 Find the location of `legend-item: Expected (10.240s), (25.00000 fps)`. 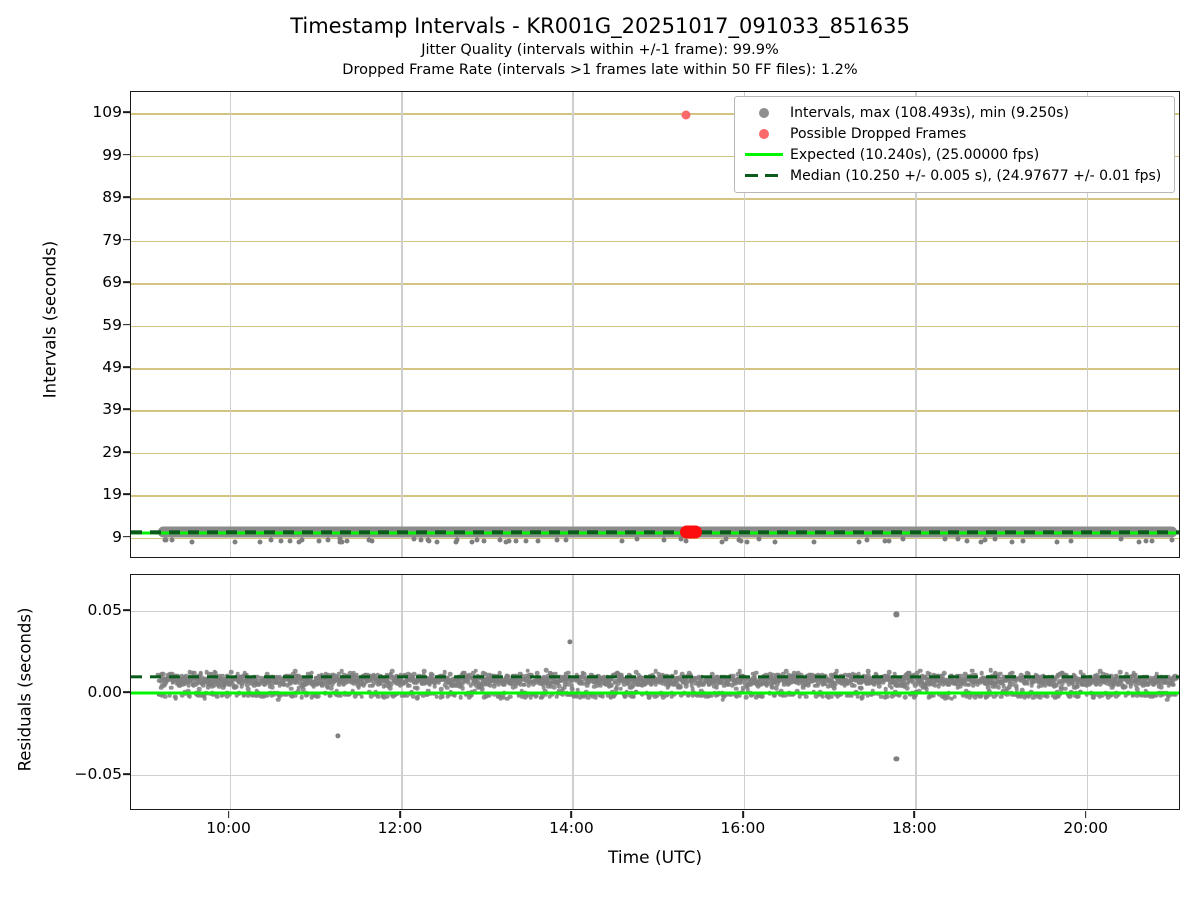

legend-item: Expected (10.240s), (25.00000 fps) is located at coordinates (954, 154).